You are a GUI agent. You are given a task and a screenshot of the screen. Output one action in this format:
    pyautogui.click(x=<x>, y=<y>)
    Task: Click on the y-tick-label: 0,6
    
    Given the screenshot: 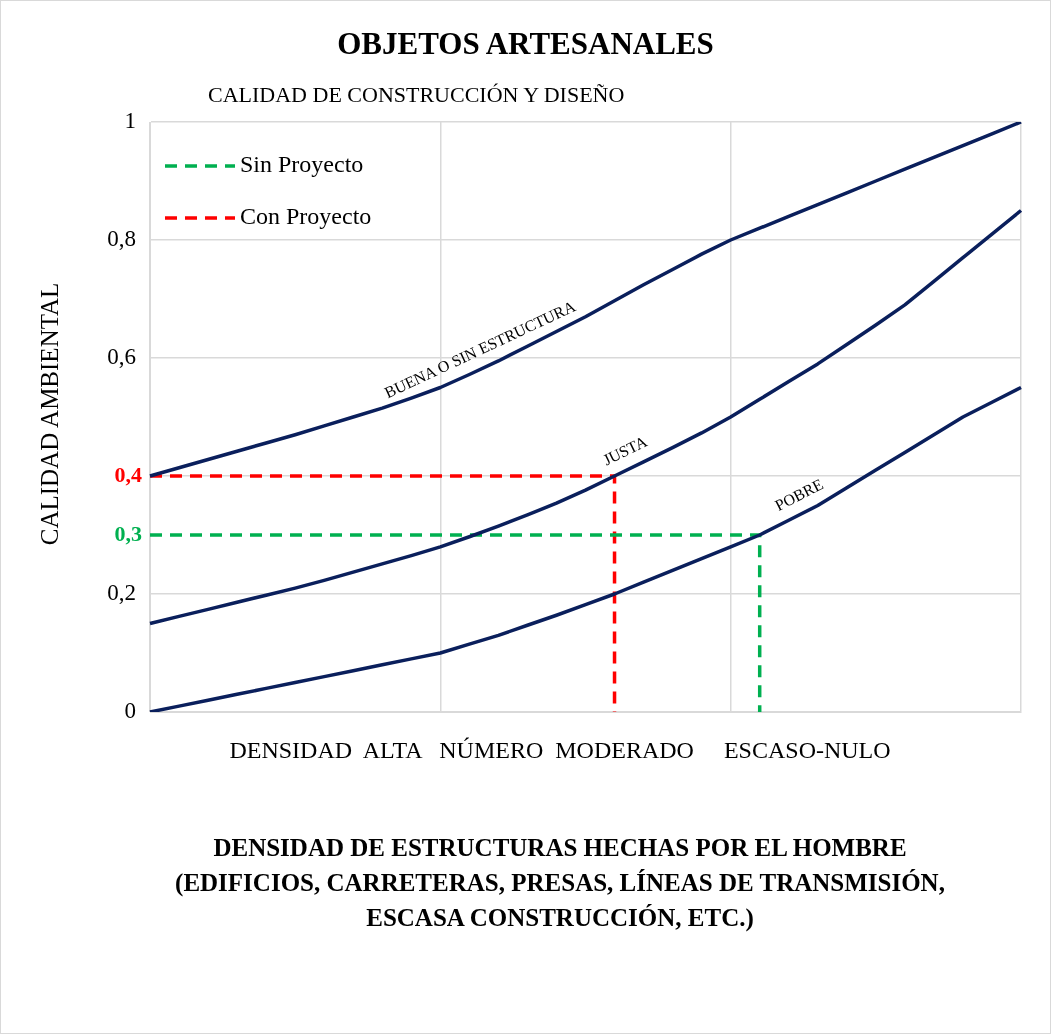 What is the action you would take?
    pyautogui.click(x=121, y=357)
    